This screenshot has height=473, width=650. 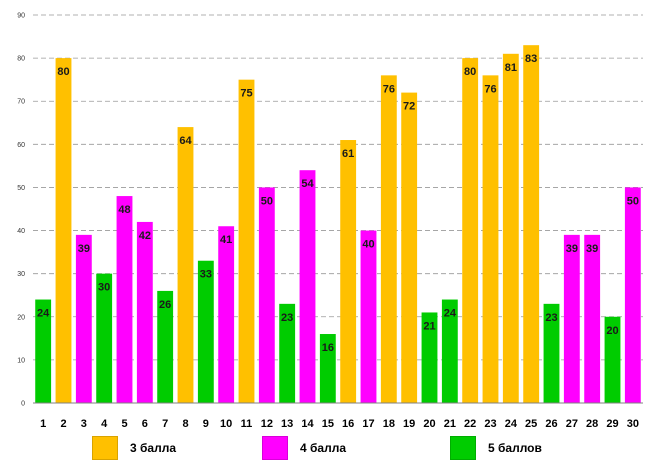 I want to click on x-tick-label: 6, so click(x=145, y=424).